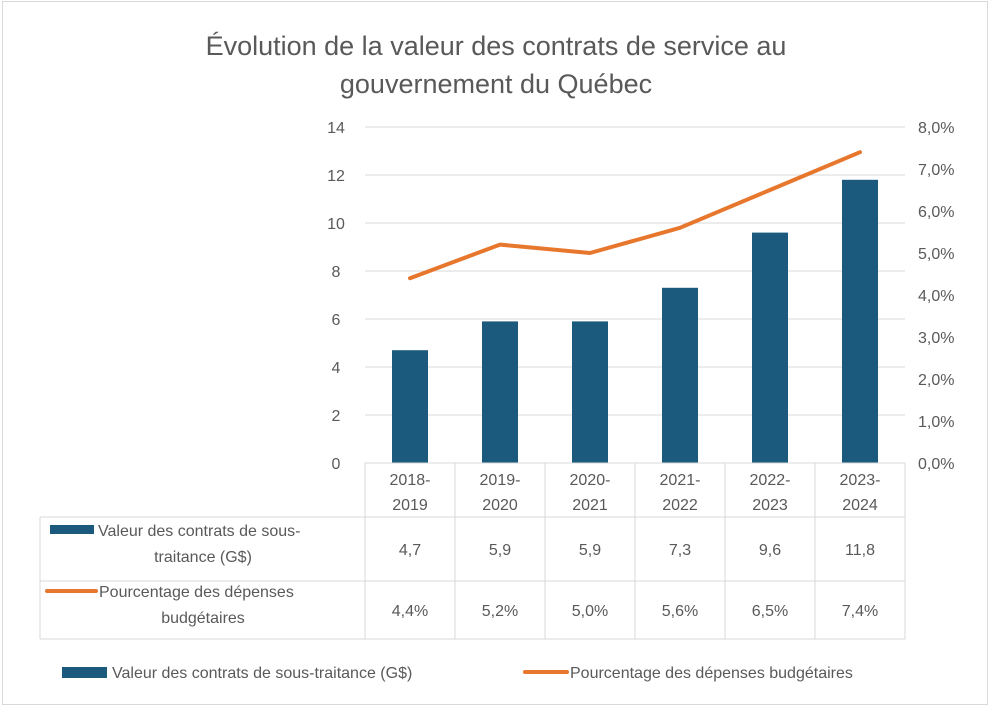  Describe the element at coordinates (336, 320) in the screenshot. I see `y-left-tick-label: 6` at that location.